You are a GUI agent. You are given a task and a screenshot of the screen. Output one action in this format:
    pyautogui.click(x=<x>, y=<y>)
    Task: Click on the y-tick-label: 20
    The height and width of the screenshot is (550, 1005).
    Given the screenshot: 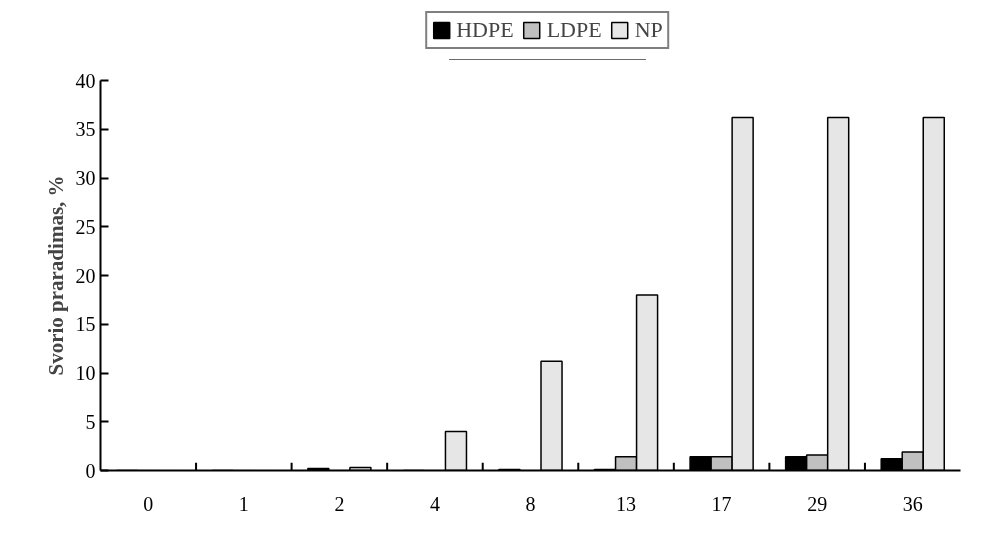 What is the action you would take?
    pyautogui.click(x=85, y=275)
    